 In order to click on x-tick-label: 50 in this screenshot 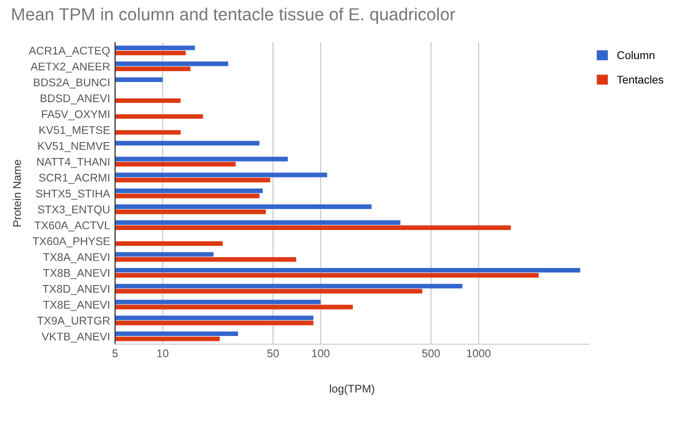, I will do `click(273, 353)`.